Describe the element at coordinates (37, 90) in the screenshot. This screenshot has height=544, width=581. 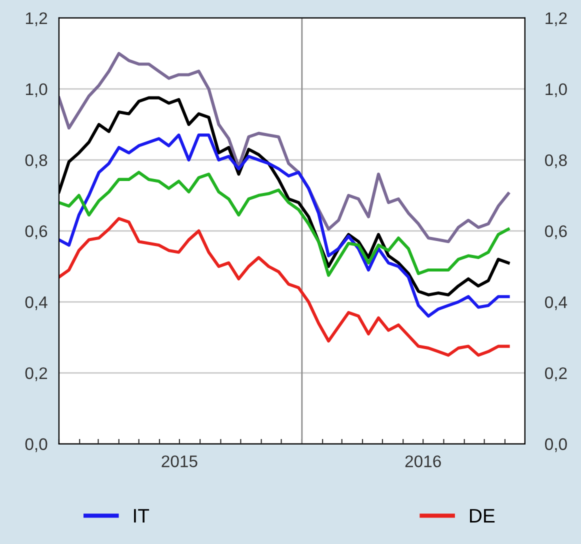
I see `y-tick-label: 1,0` at that location.